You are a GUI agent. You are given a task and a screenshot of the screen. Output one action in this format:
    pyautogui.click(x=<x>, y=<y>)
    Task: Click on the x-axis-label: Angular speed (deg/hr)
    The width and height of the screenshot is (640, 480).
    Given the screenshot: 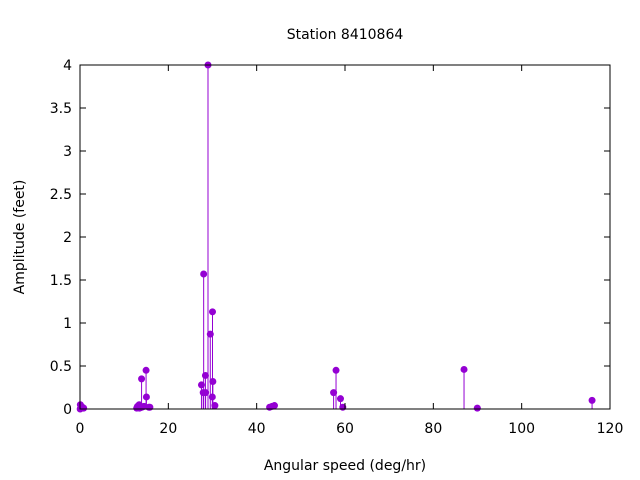 What is the action you would take?
    pyautogui.click(x=345, y=466)
    